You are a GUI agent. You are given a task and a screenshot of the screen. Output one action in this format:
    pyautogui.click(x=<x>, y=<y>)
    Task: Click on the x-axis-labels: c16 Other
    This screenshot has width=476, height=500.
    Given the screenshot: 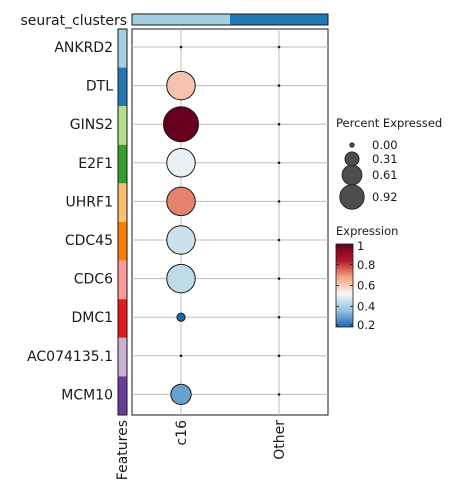 What is the action you would take?
    pyautogui.click(x=231, y=440)
    